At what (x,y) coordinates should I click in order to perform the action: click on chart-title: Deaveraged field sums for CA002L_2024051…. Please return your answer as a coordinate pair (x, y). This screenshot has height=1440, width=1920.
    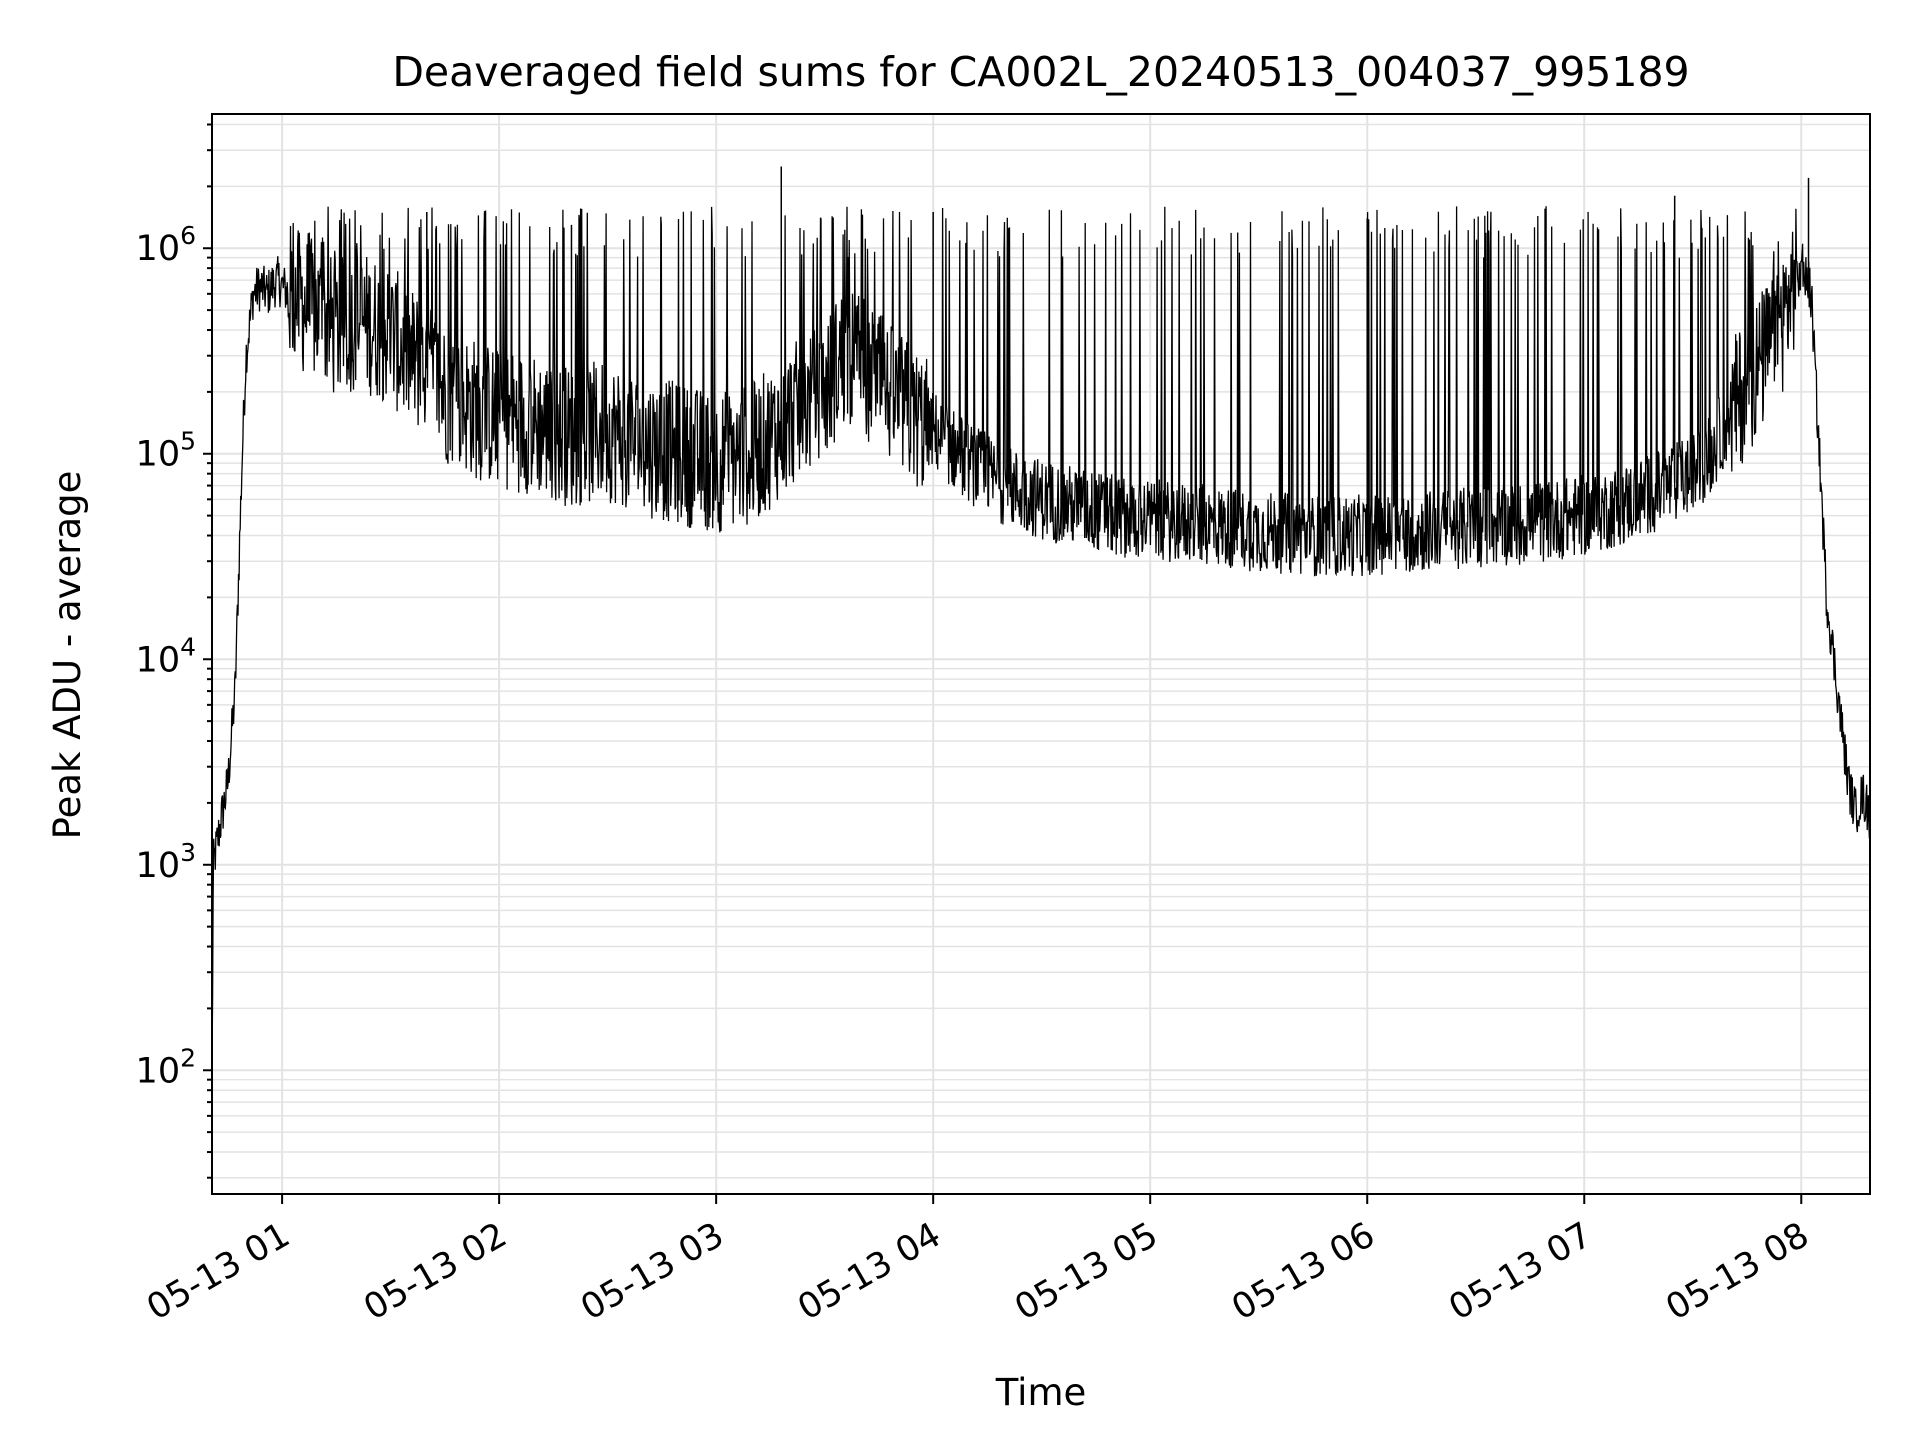
    Looking at the image, I should click on (1040, 72).